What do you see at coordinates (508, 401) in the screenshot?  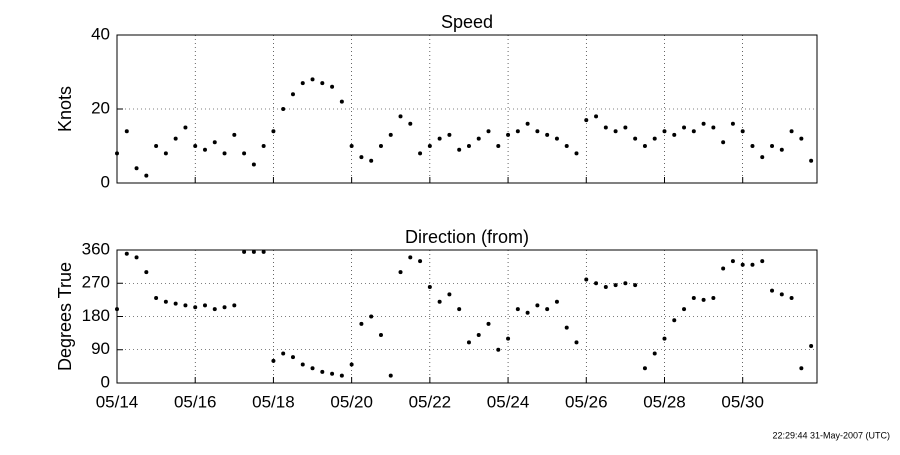 I see `x-tick-label: 05/24` at bounding box center [508, 401].